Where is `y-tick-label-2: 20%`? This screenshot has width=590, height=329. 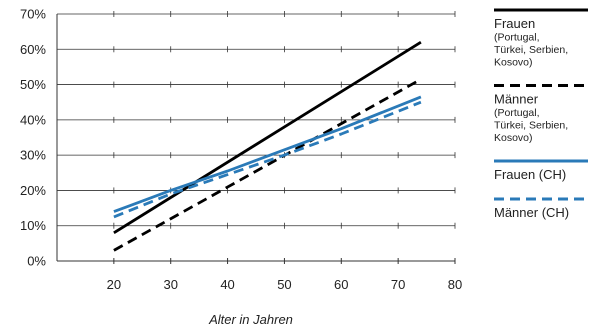 y-tick-label-2: 20% is located at coordinates (33, 190).